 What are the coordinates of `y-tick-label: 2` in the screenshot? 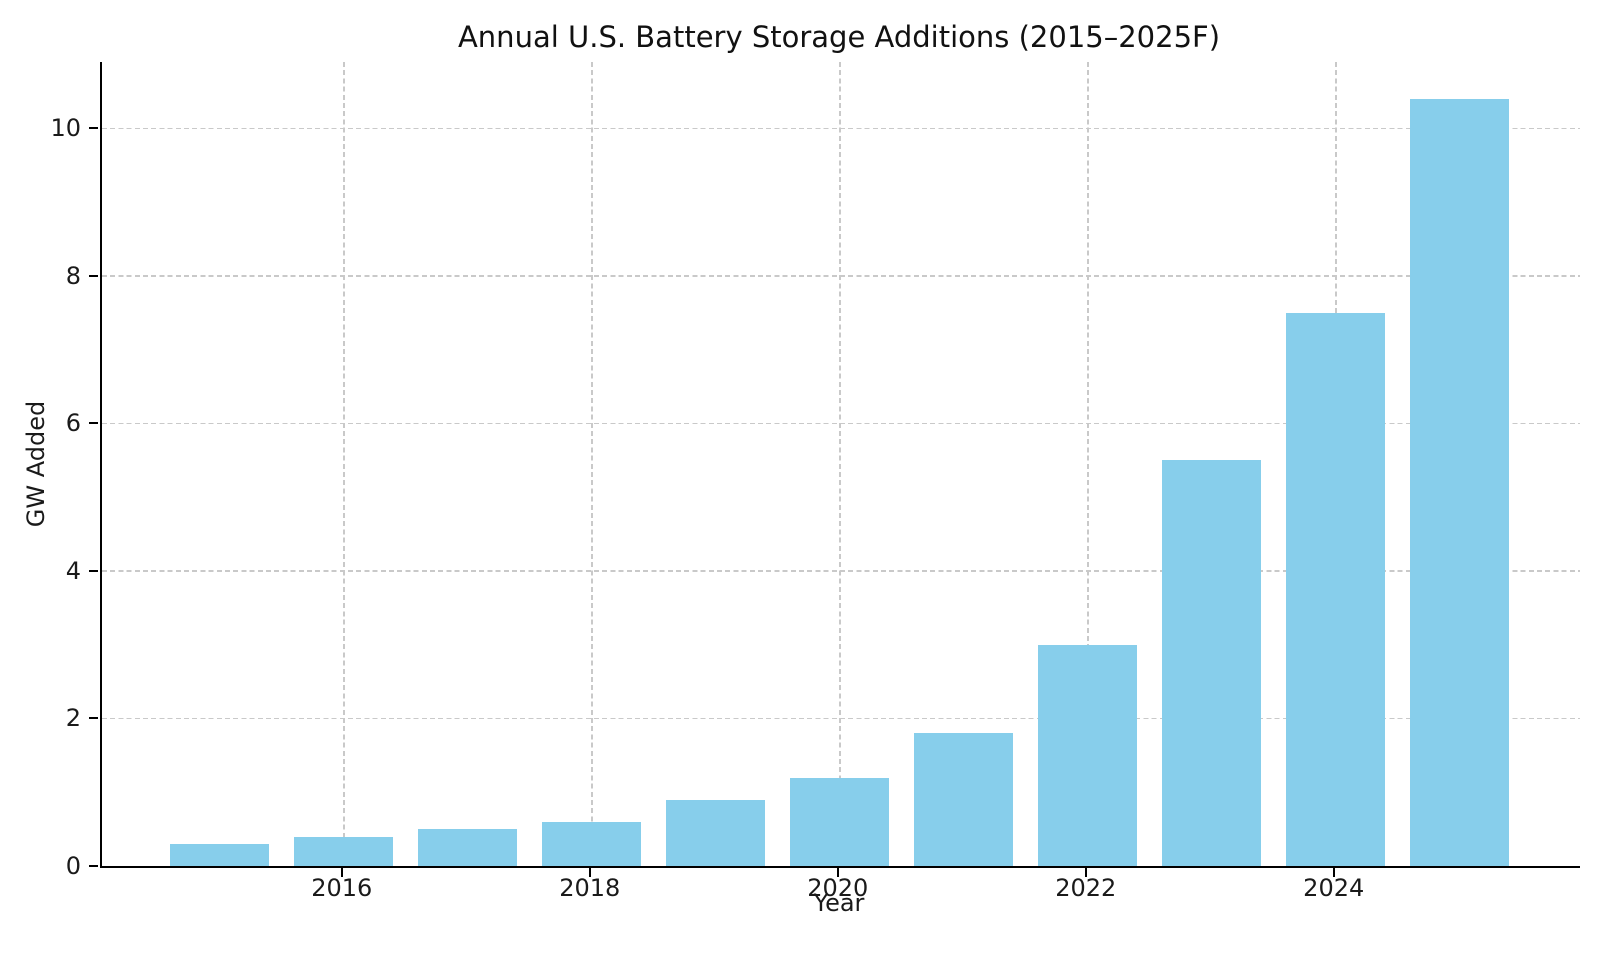 It's located at (73, 718).